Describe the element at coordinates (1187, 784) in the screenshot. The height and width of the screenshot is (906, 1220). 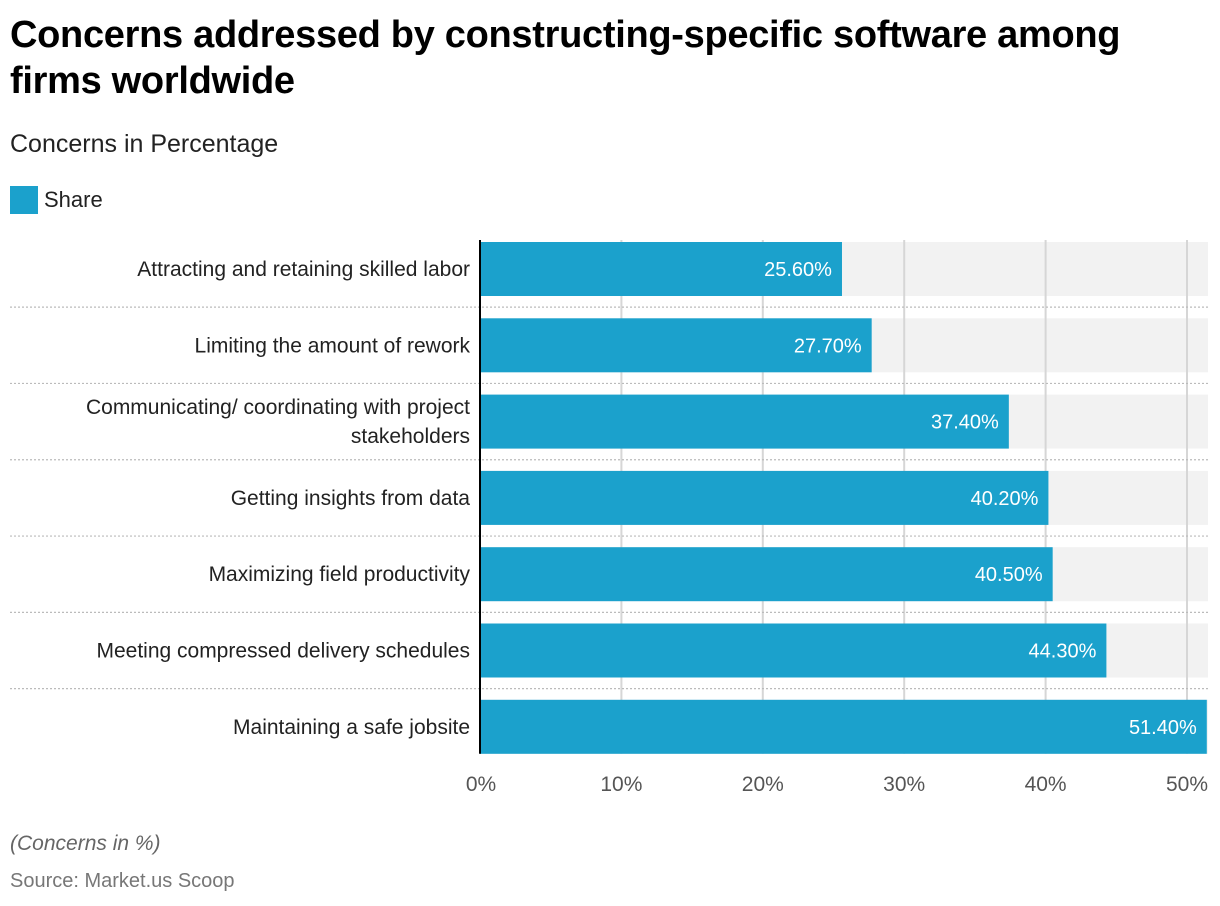
I see `x-tick-label: 50%` at that location.